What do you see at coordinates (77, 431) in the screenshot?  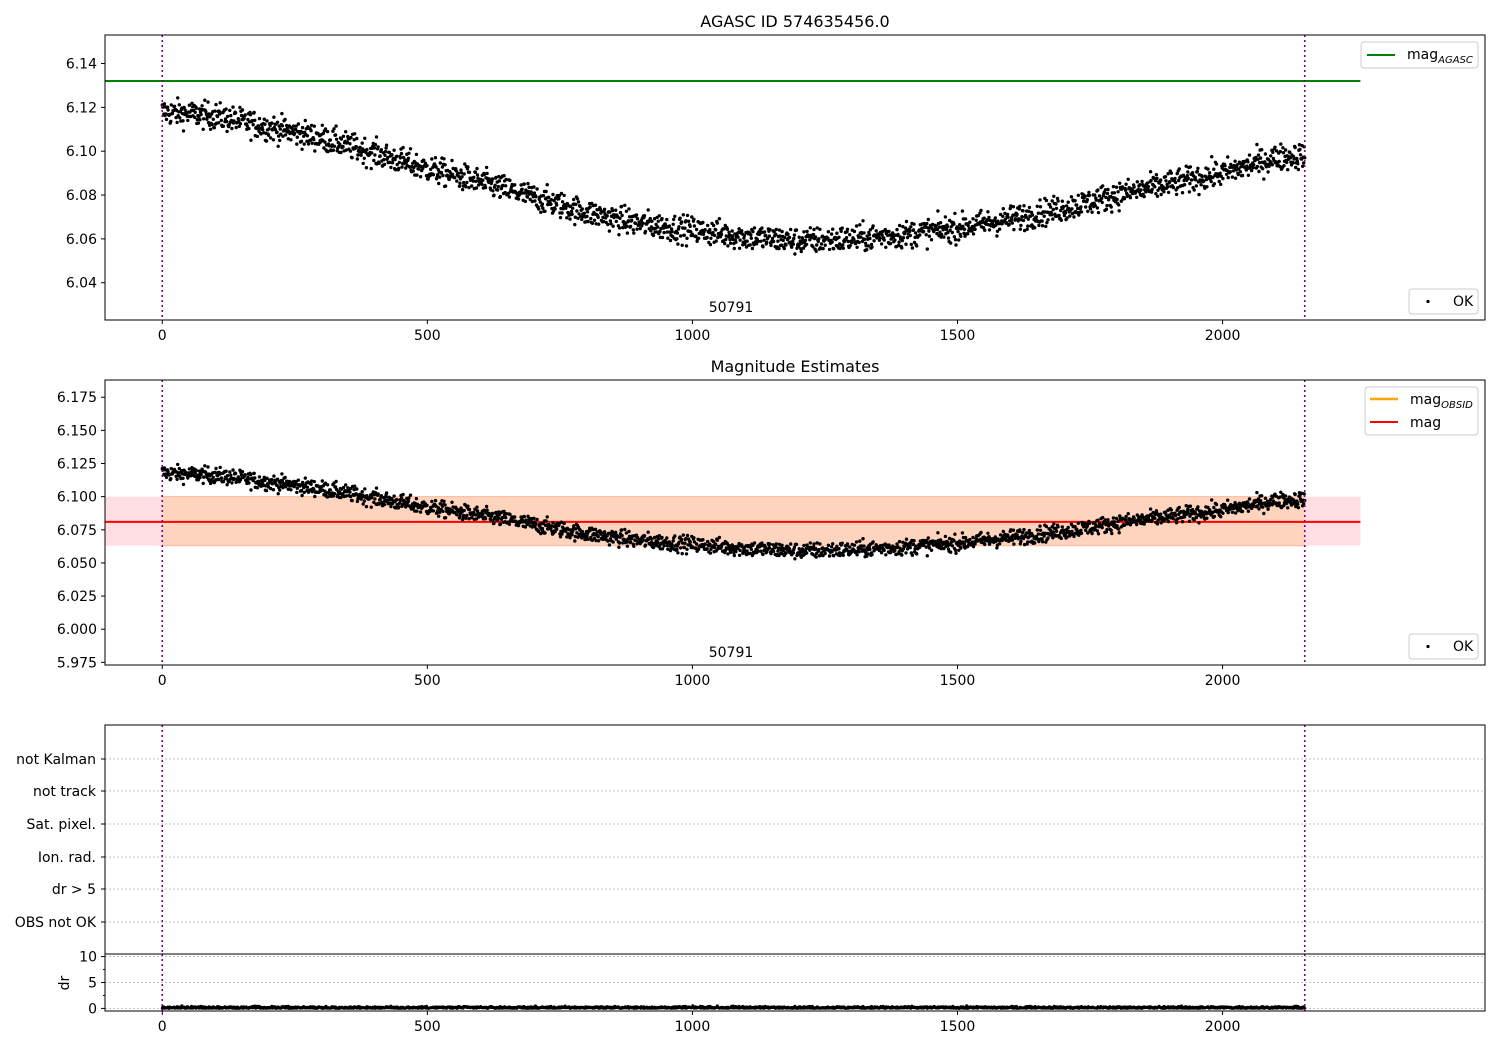 I see `y-tick-label-1-7: 6.150` at bounding box center [77, 431].